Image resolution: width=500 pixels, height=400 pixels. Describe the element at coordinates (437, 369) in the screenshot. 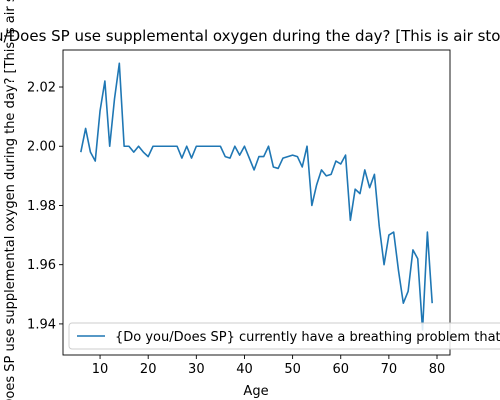

I see `x-tick-label: 80` at that location.